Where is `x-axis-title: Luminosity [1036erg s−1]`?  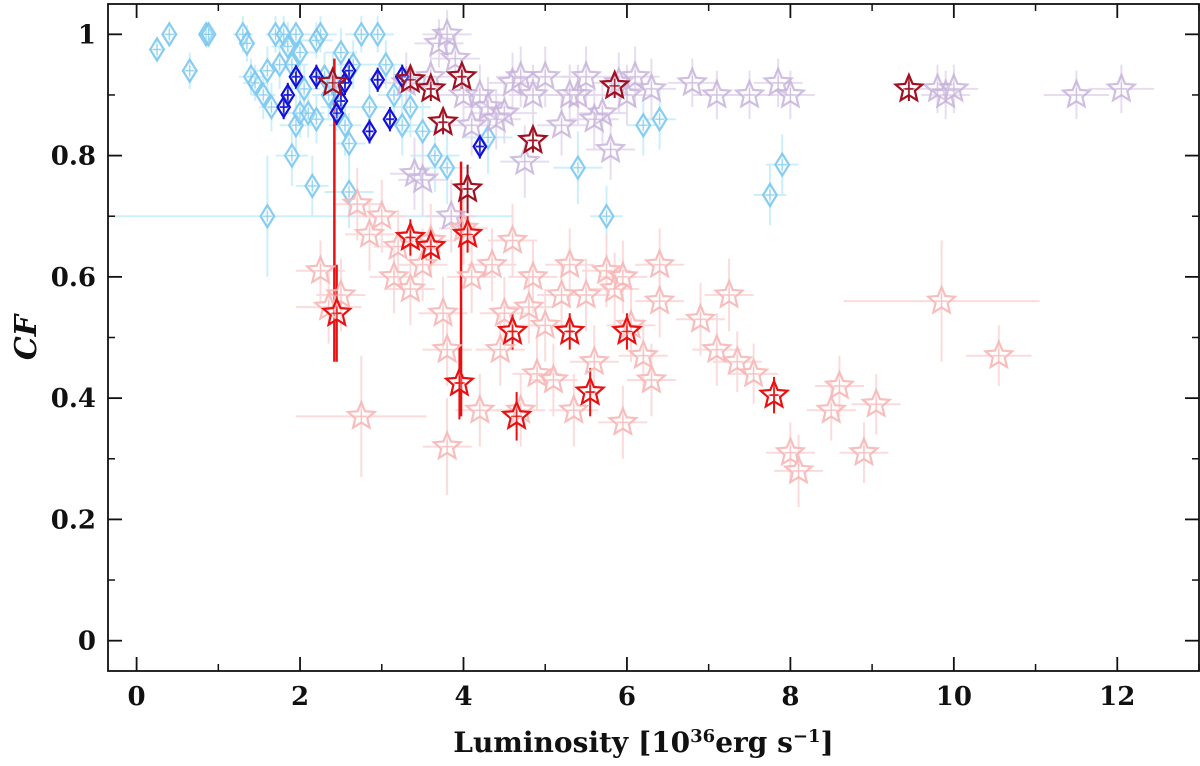
x-axis-title: Luminosity [1036erg s−1] is located at coordinates (643, 743).